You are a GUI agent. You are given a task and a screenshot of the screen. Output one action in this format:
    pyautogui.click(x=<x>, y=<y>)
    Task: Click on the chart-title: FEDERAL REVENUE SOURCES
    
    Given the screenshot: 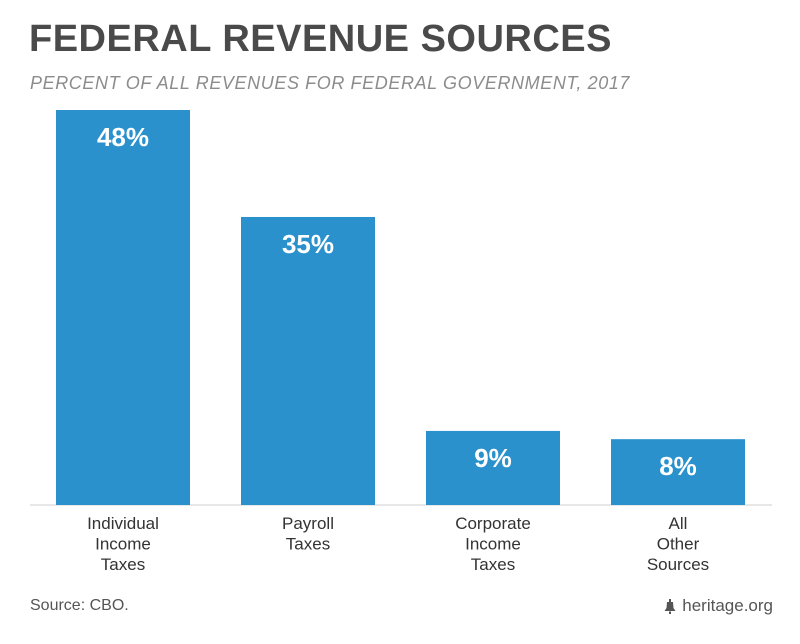 What is the action you would take?
    pyautogui.click(x=321, y=39)
    